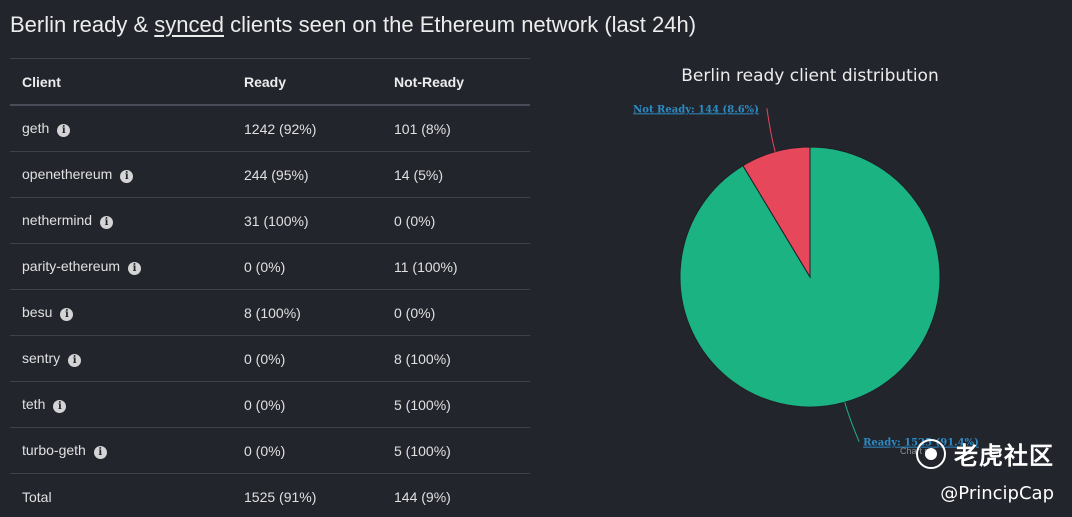  What do you see at coordinates (456, 358) in the screenshot?
I see `not-ready-cell: 8 (100%)` at bounding box center [456, 358].